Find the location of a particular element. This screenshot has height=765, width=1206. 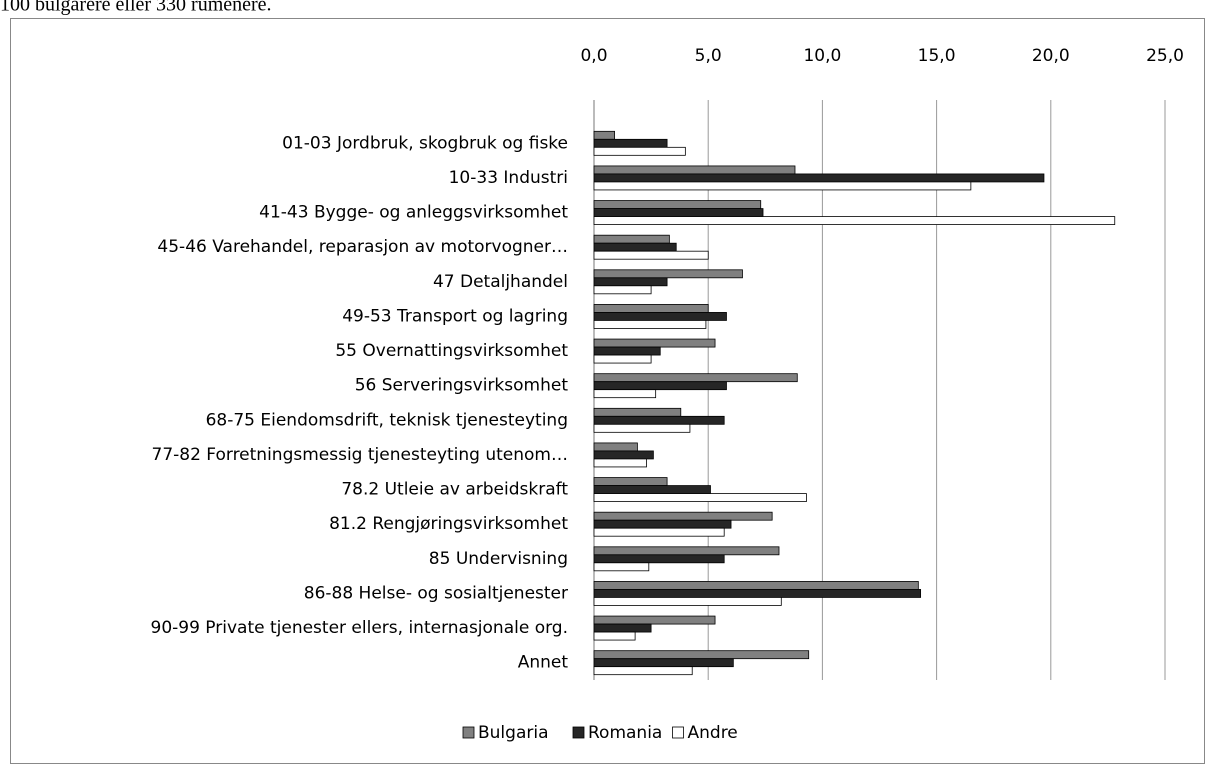

x-tick-label: 0,0 is located at coordinates (593, 56).